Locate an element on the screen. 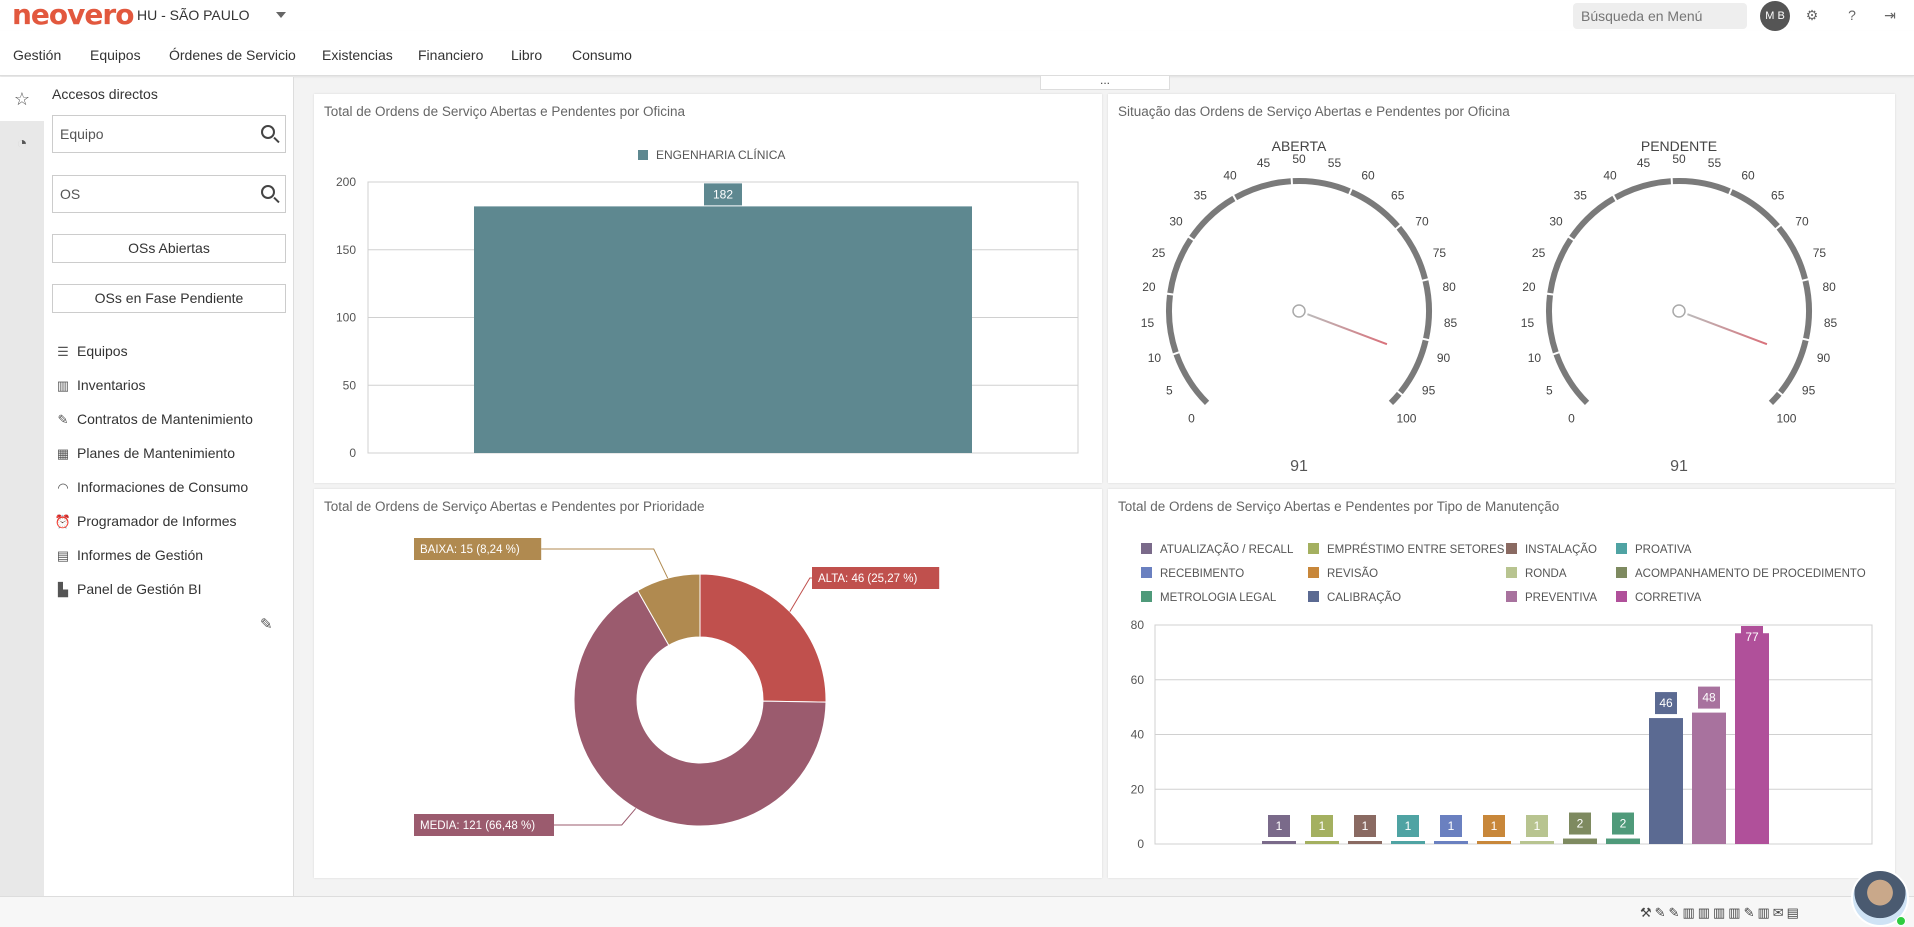 This screenshot has width=1914, height=927. os-search-field: OS is located at coordinates (169, 194).